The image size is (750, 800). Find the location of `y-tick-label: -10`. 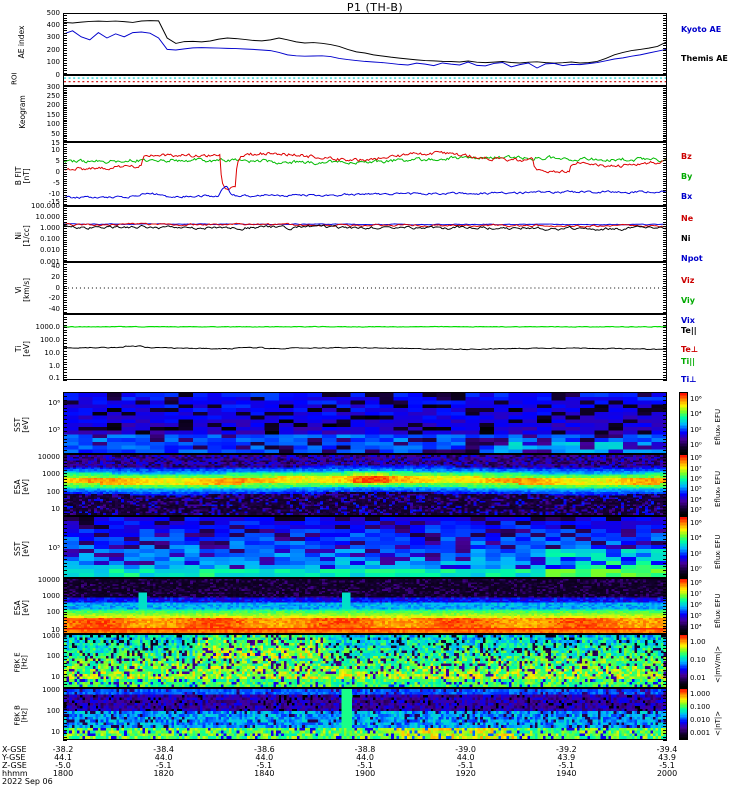

y-tick-label: -10 is located at coordinates (54, 194).